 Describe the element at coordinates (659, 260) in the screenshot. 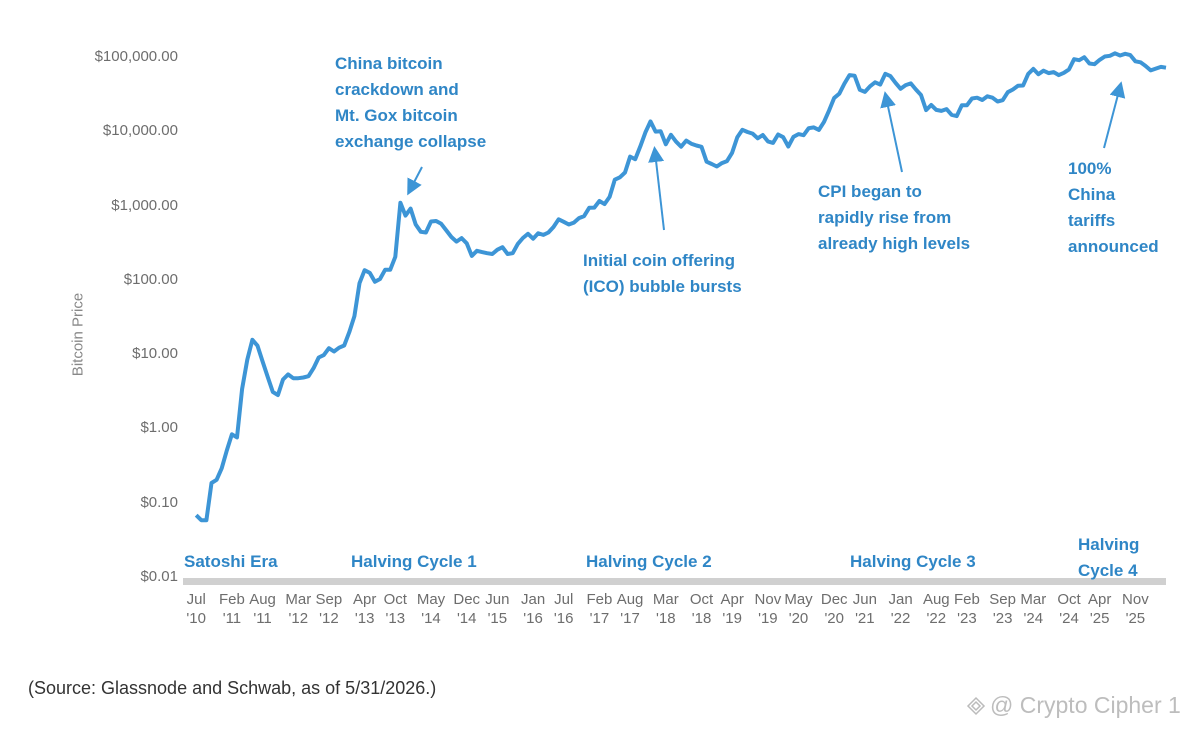

I see `annotation: Initial coin offering` at that location.